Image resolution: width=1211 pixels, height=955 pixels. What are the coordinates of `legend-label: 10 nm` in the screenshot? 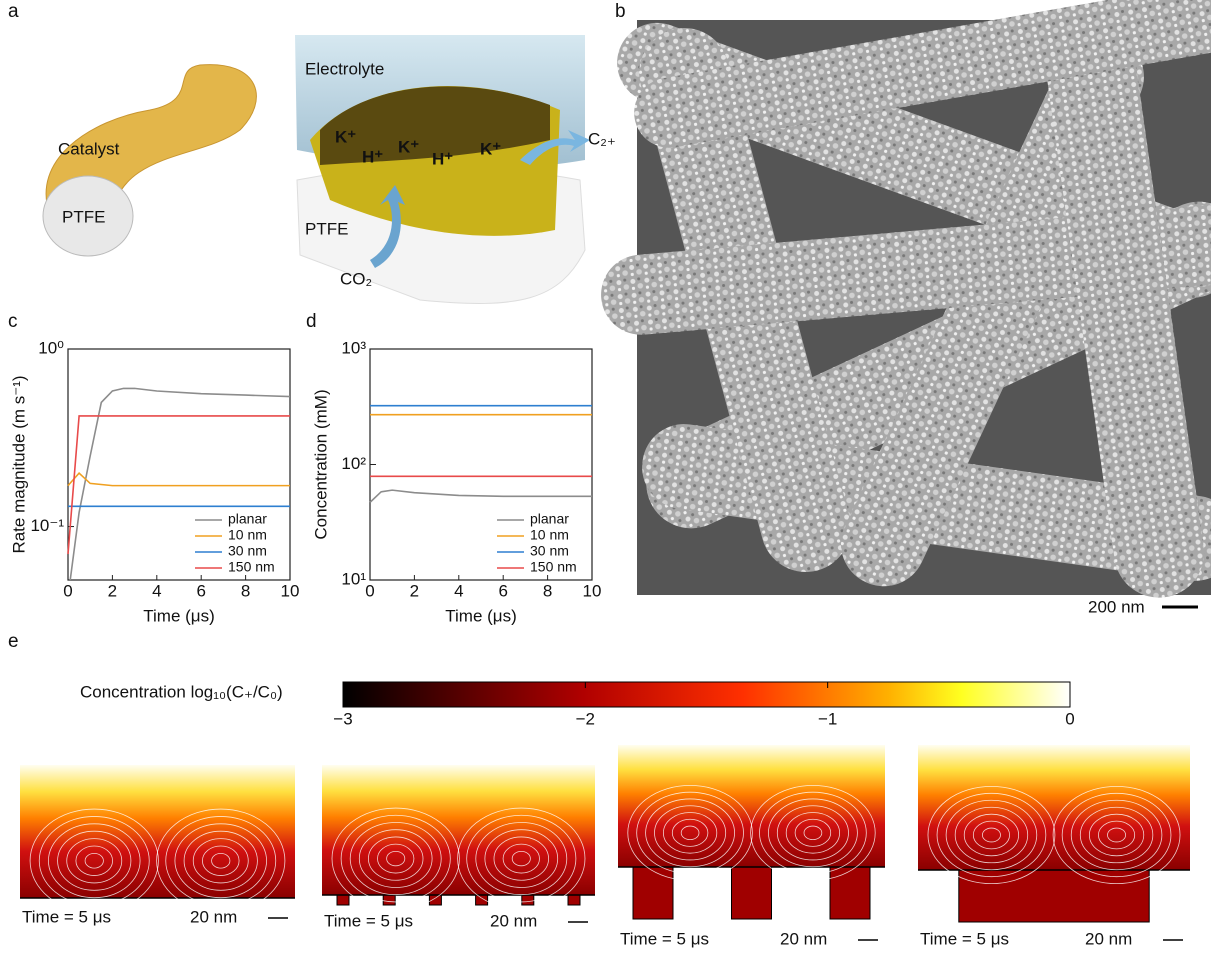 It's located at (549, 535).